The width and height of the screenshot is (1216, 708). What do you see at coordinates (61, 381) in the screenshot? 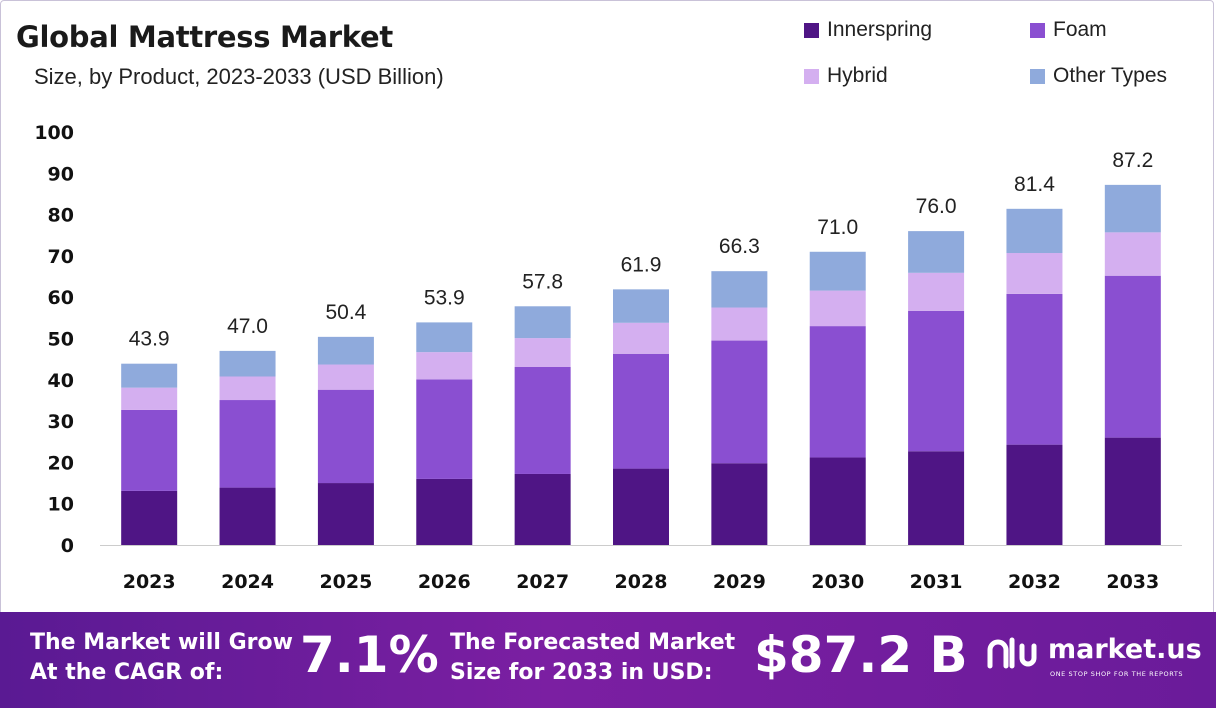
I see `y-tick-label: 40` at bounding box center [61, 381].